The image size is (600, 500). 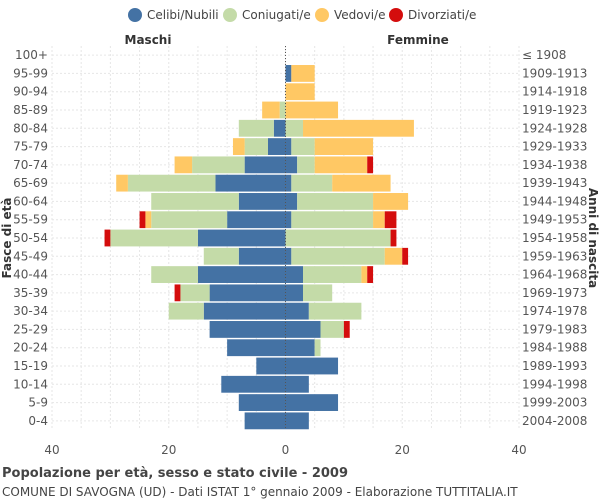 I want to click on legend-label-celibi: Celibi/Nubili, so click(x=183, y=15).